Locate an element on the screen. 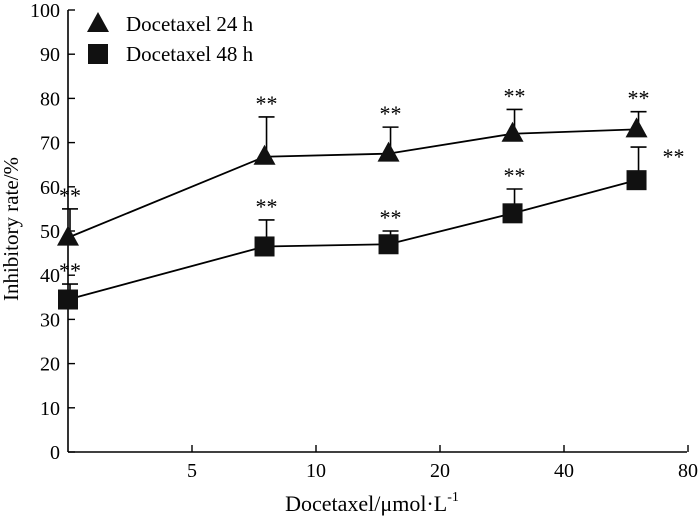  y-axis-label: Inhibitory rate/% is located at coordinates (11, 229).